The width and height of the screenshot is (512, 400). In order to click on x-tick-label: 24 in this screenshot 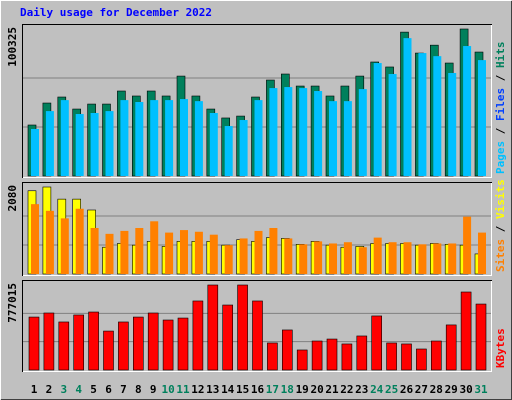, I will do `click(377, 389)`.